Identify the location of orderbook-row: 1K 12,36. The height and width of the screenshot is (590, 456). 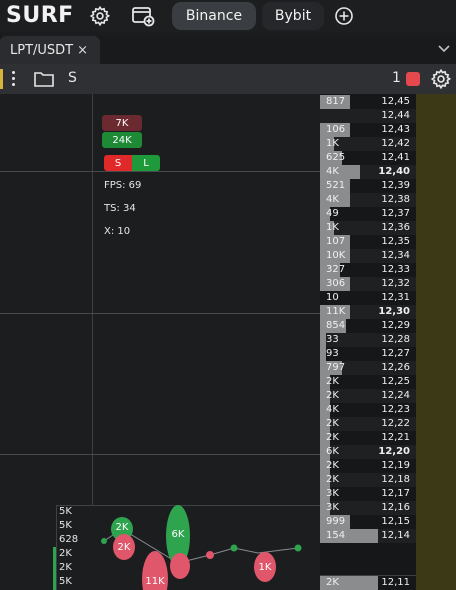
(368, 228).